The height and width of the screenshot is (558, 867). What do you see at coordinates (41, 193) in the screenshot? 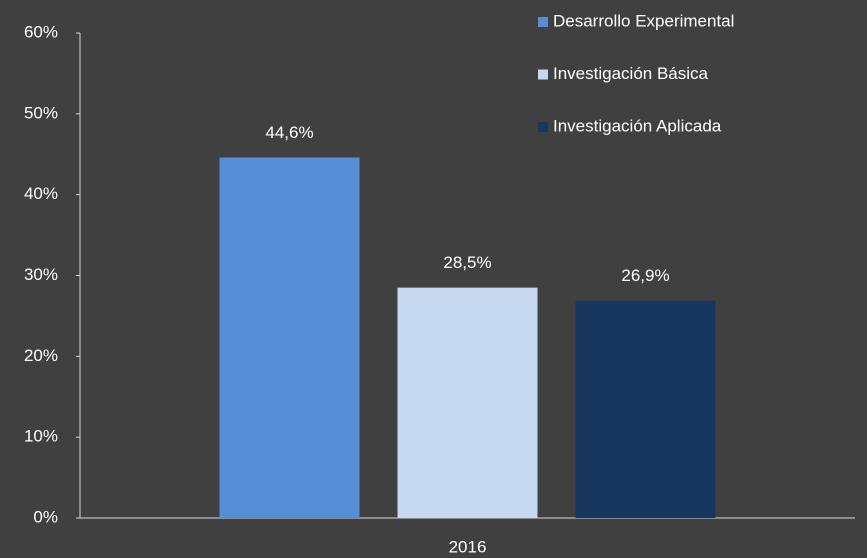
I see `y-tick-label: 40%` at bounding box center [41, 193].